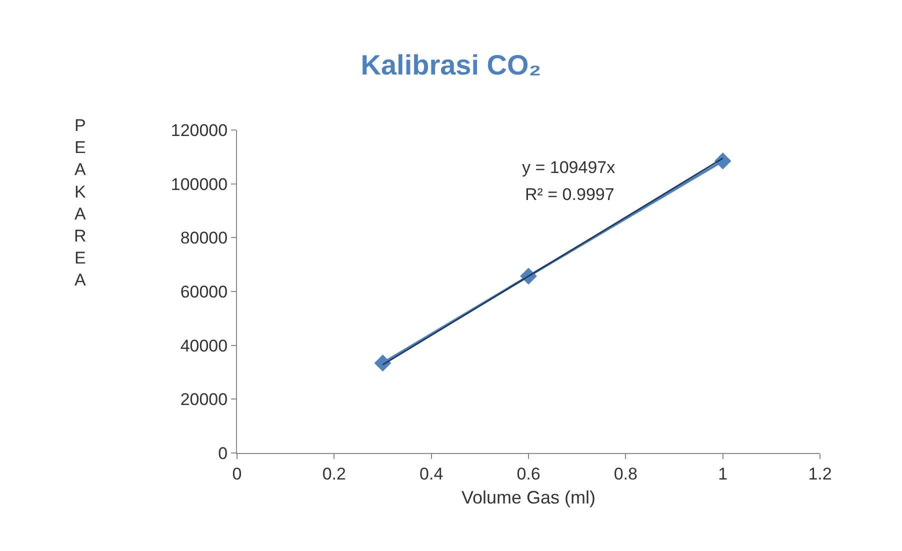  I want to click on y-tick-label: 80000, so click(204, 238).